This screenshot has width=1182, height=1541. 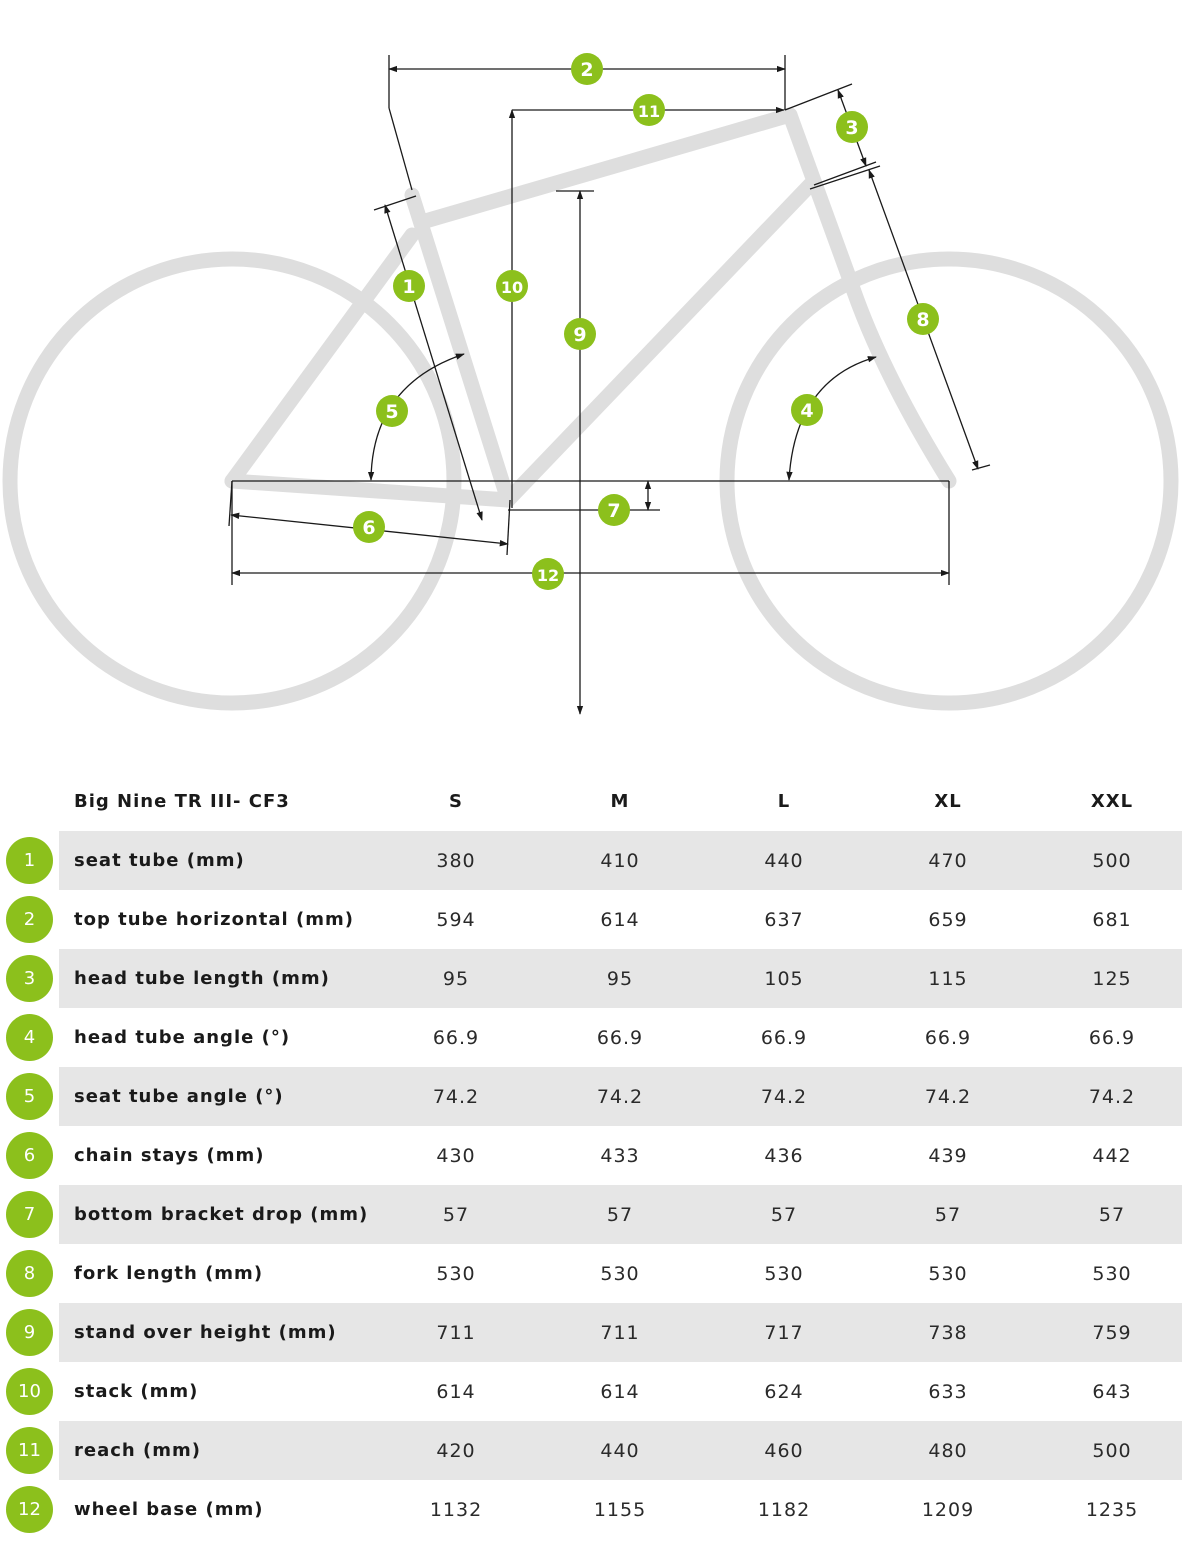 I want to click on marker-2: 2, so click(x=587, y=69).